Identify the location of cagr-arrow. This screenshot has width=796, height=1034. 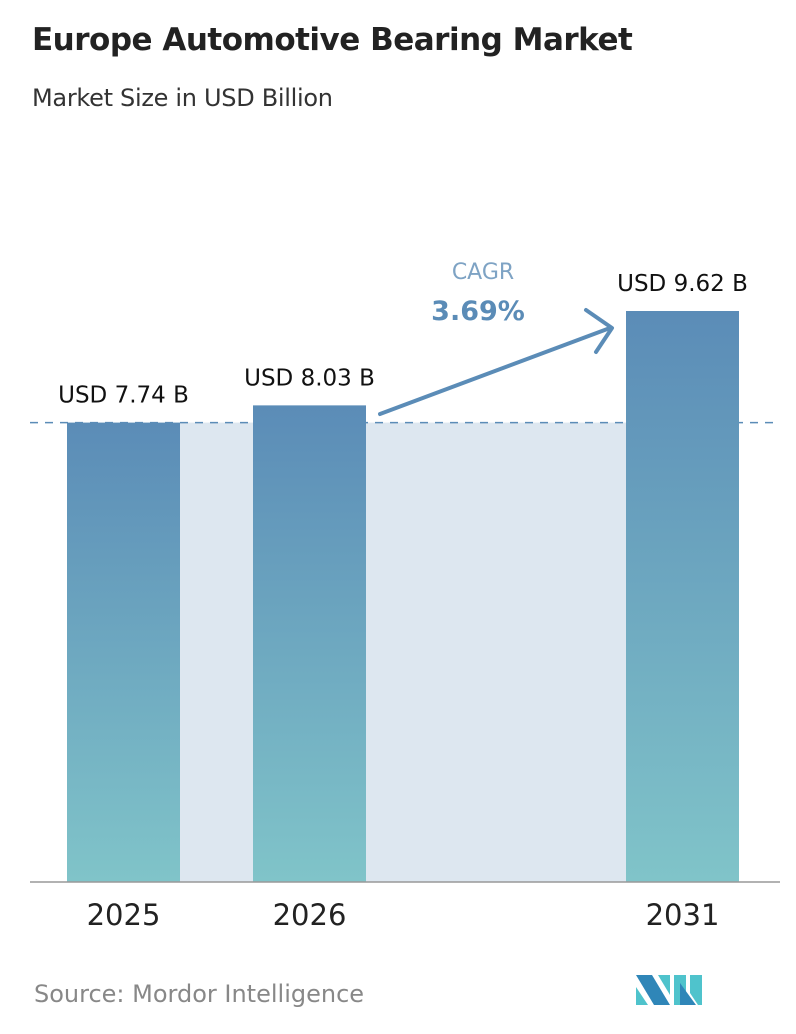
(496, 362).